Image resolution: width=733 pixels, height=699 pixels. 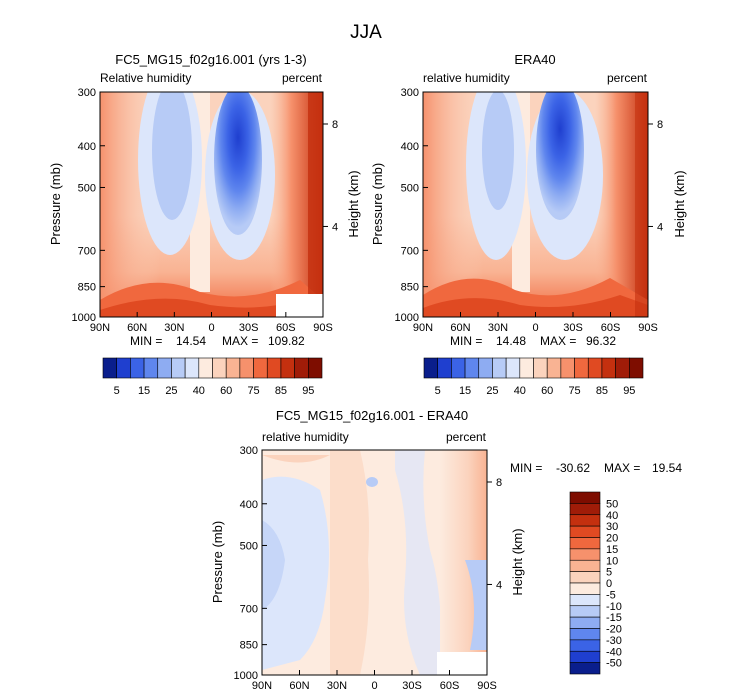 I want to click on panel-obs-colorbar: 5 15 25 40 60 75 85 95, so click(x=533, y=377).